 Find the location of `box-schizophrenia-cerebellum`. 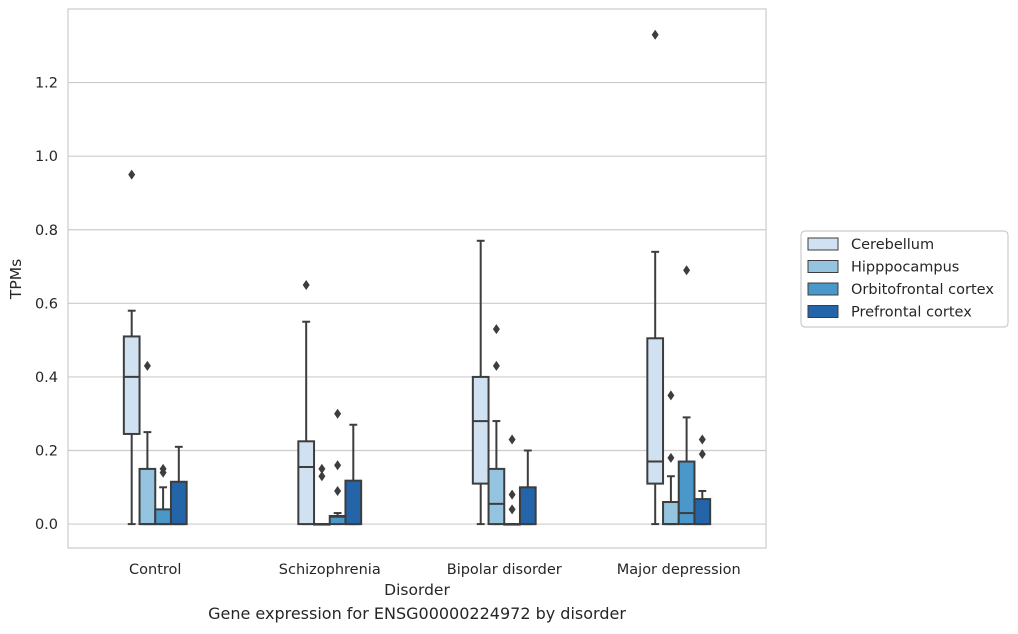

box-schizophrenia-cerebellum is located at coordinates (306, 402).